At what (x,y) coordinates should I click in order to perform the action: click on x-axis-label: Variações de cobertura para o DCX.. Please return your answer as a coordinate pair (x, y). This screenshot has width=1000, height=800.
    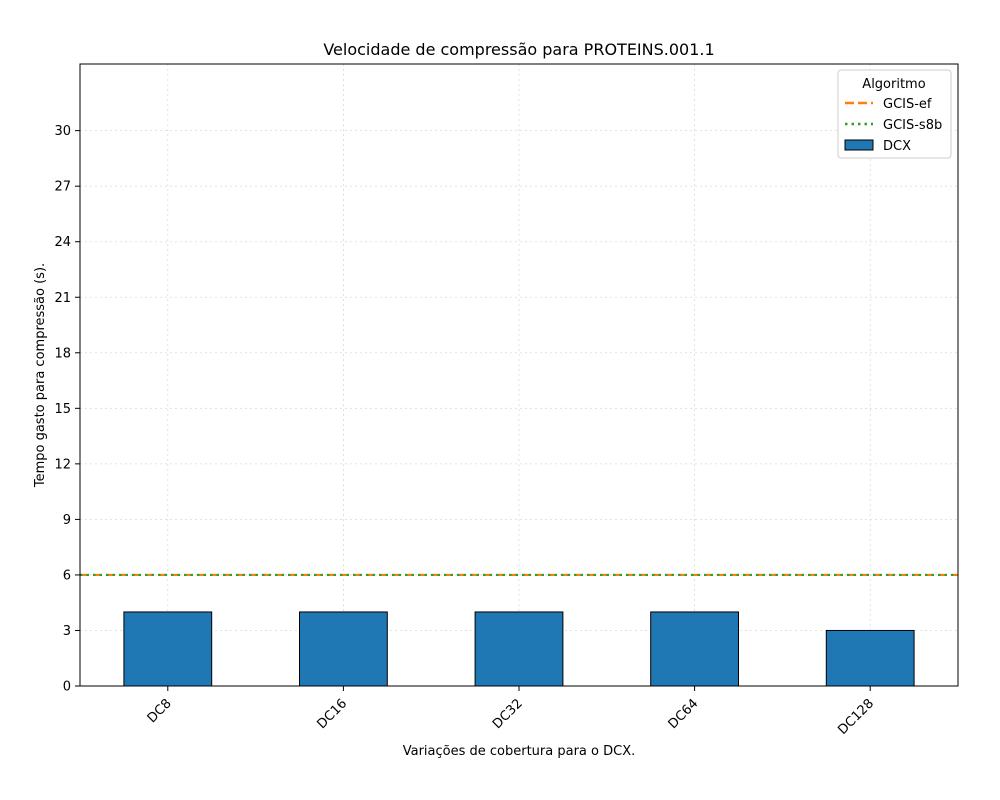
    Looking at the image, I should click on (519, 751).